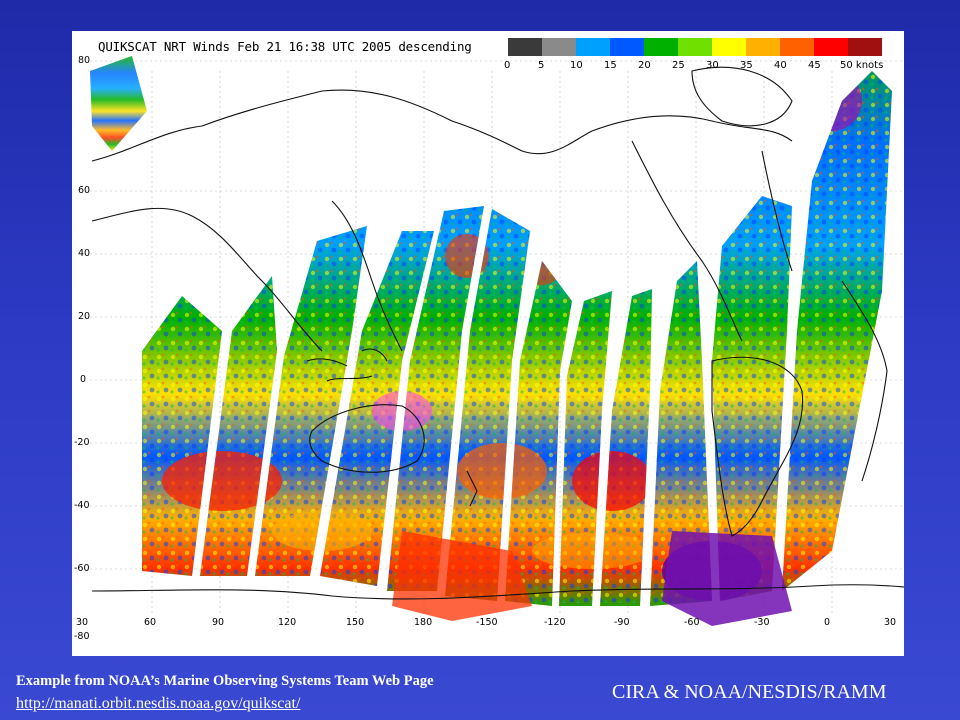  Describe the element at coordinates (749, 692) in the screenshot. I see `credit-text: CIRA & NOAA/NESDIS/RAMM` at that location.